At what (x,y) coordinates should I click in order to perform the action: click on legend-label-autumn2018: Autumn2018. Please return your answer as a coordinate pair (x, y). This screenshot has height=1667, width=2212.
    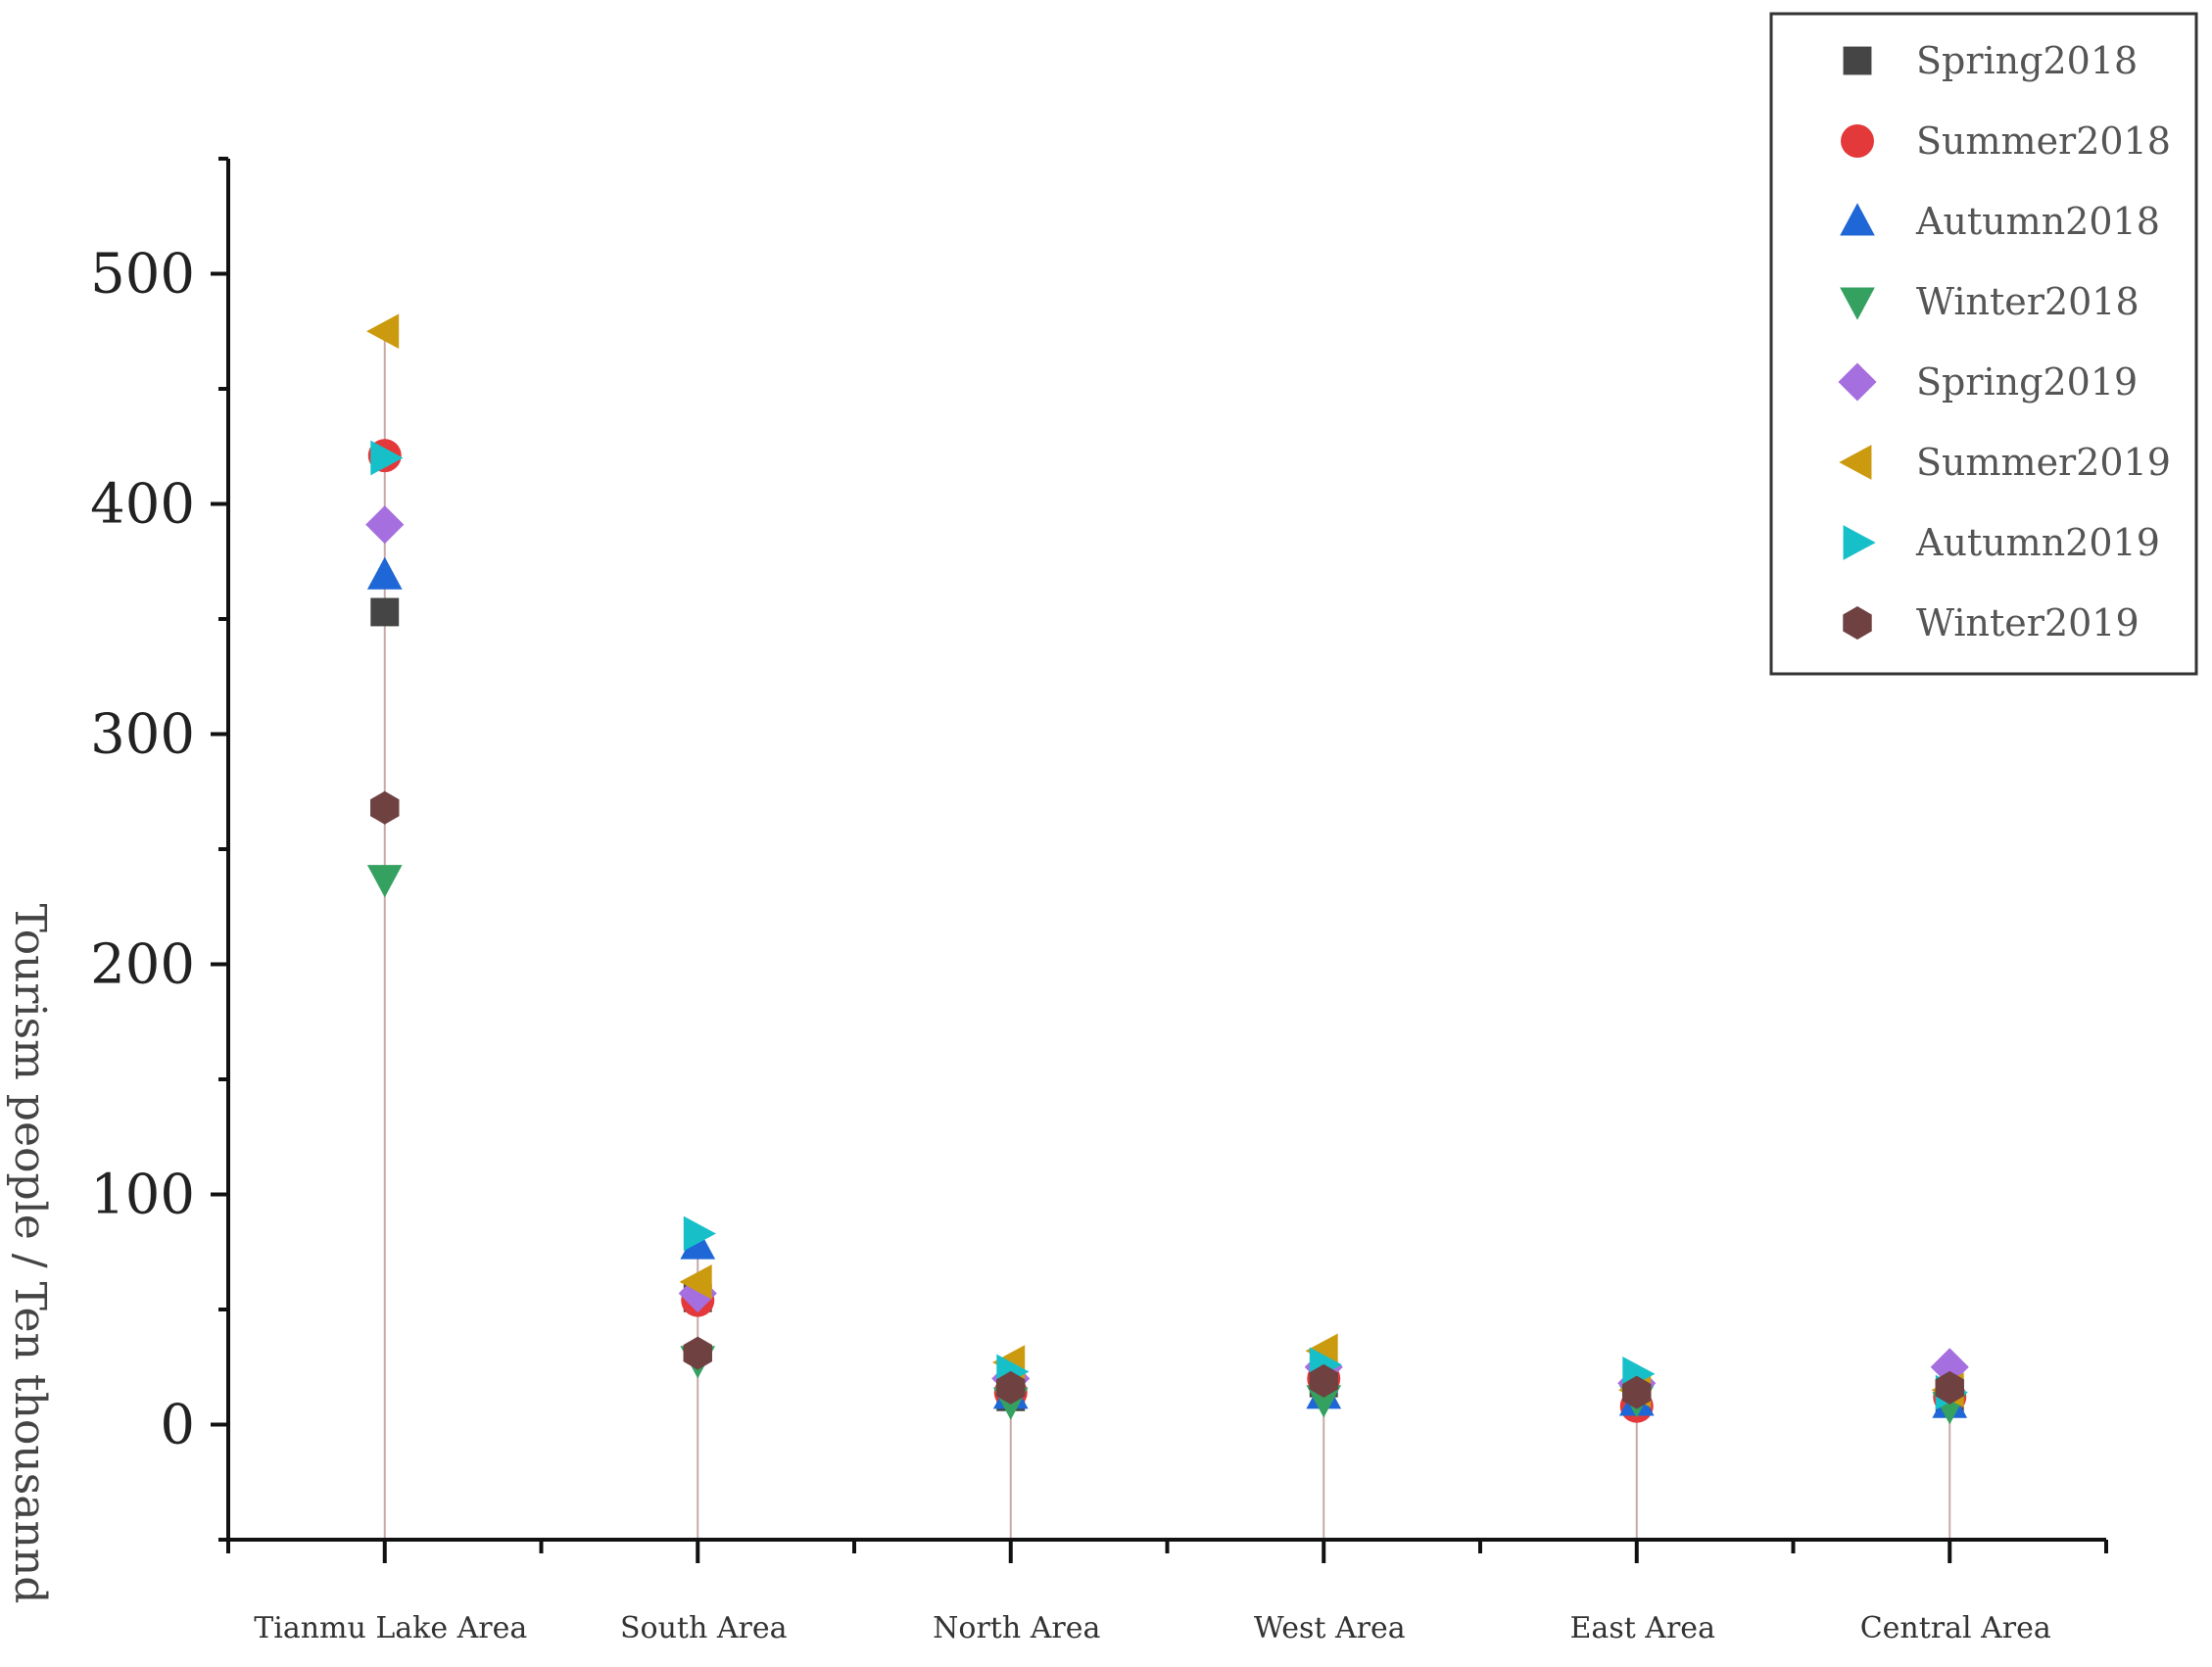
    Looking at the image, I should click on (2037, 222).